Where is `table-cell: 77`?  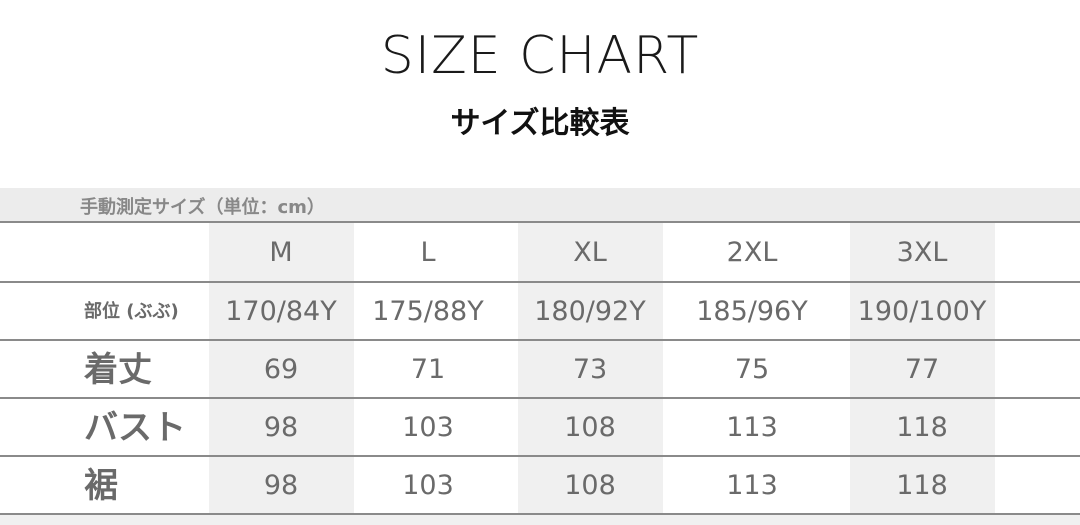 table-cell: 77 is located at coordinates (922, 369).